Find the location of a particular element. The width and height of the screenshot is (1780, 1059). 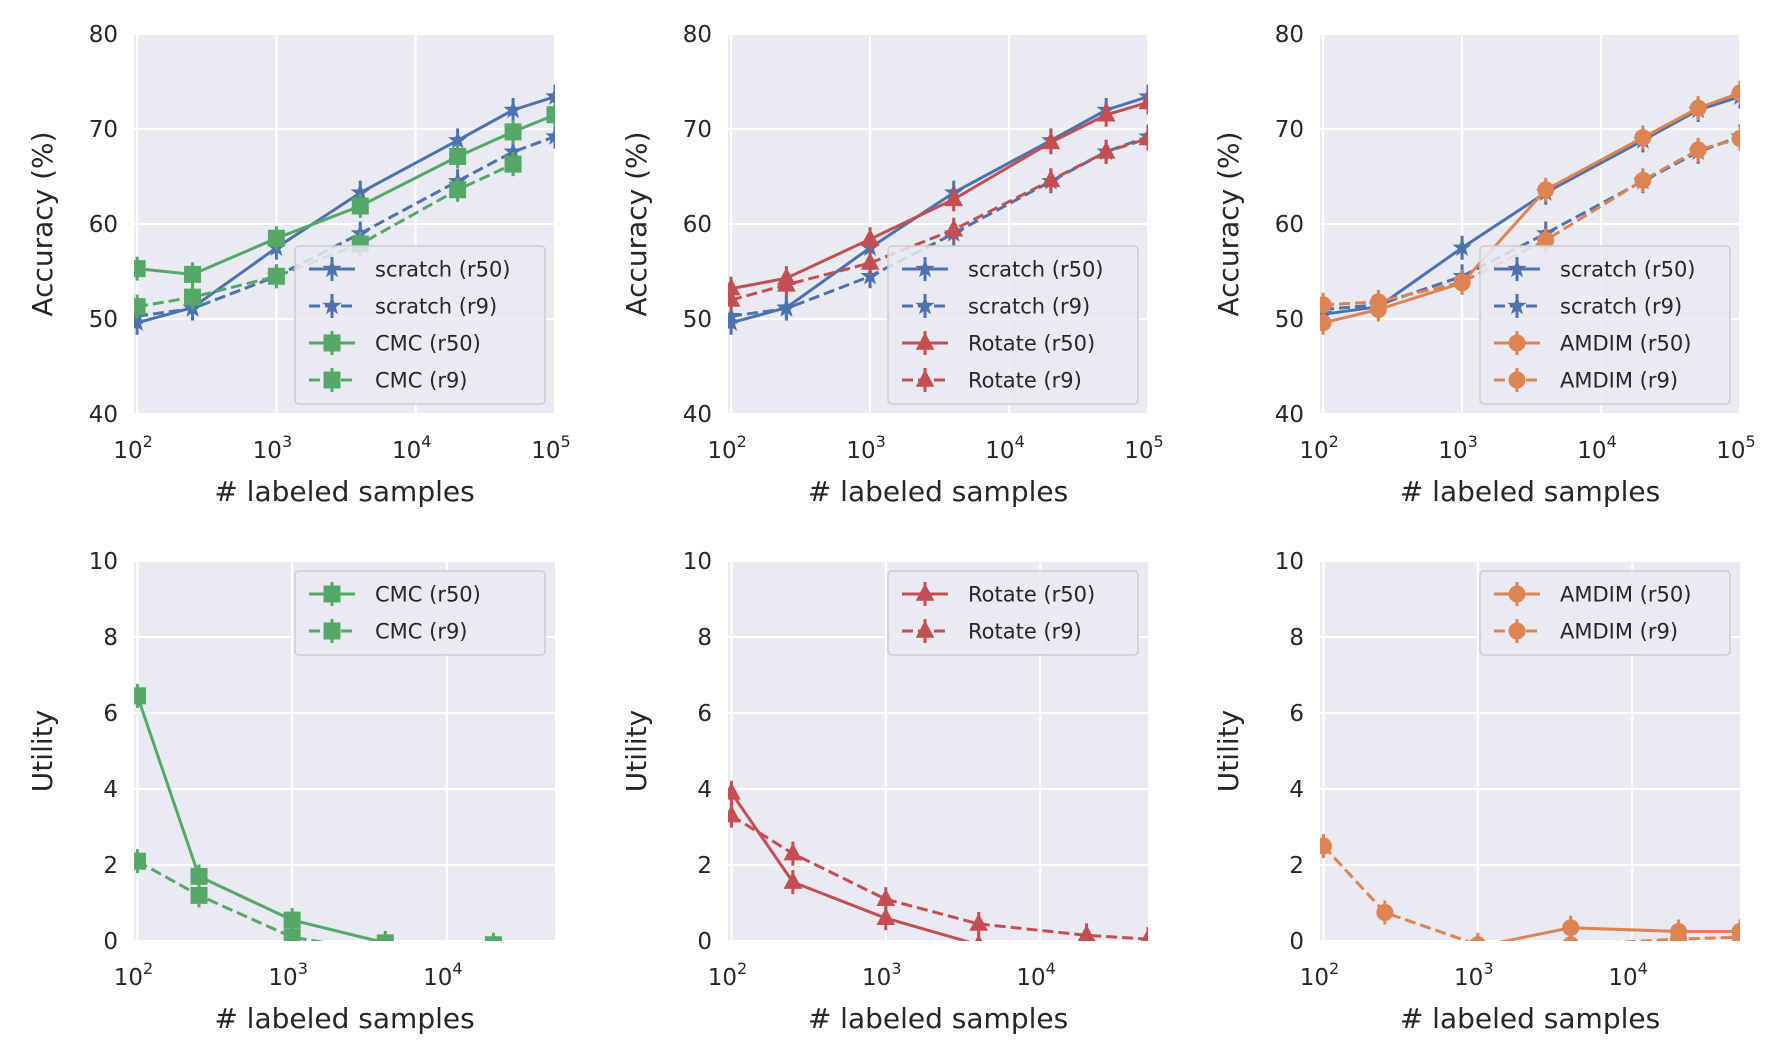

legend: AMDIM (r50) AMDIM (r9) is located at coordinates (1605, 613).